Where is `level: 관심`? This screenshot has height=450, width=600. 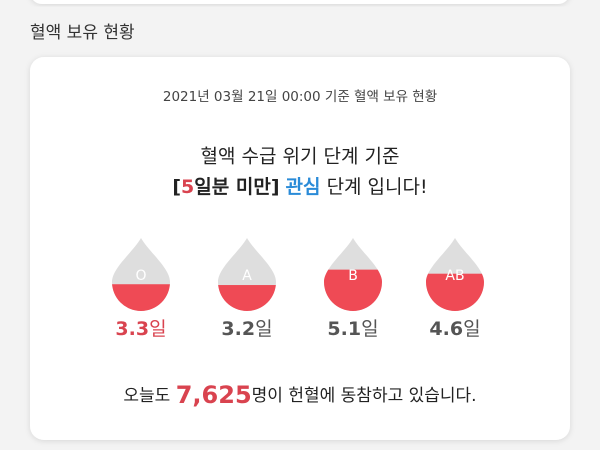 level: 관심 is located at coordinates (303, 187).